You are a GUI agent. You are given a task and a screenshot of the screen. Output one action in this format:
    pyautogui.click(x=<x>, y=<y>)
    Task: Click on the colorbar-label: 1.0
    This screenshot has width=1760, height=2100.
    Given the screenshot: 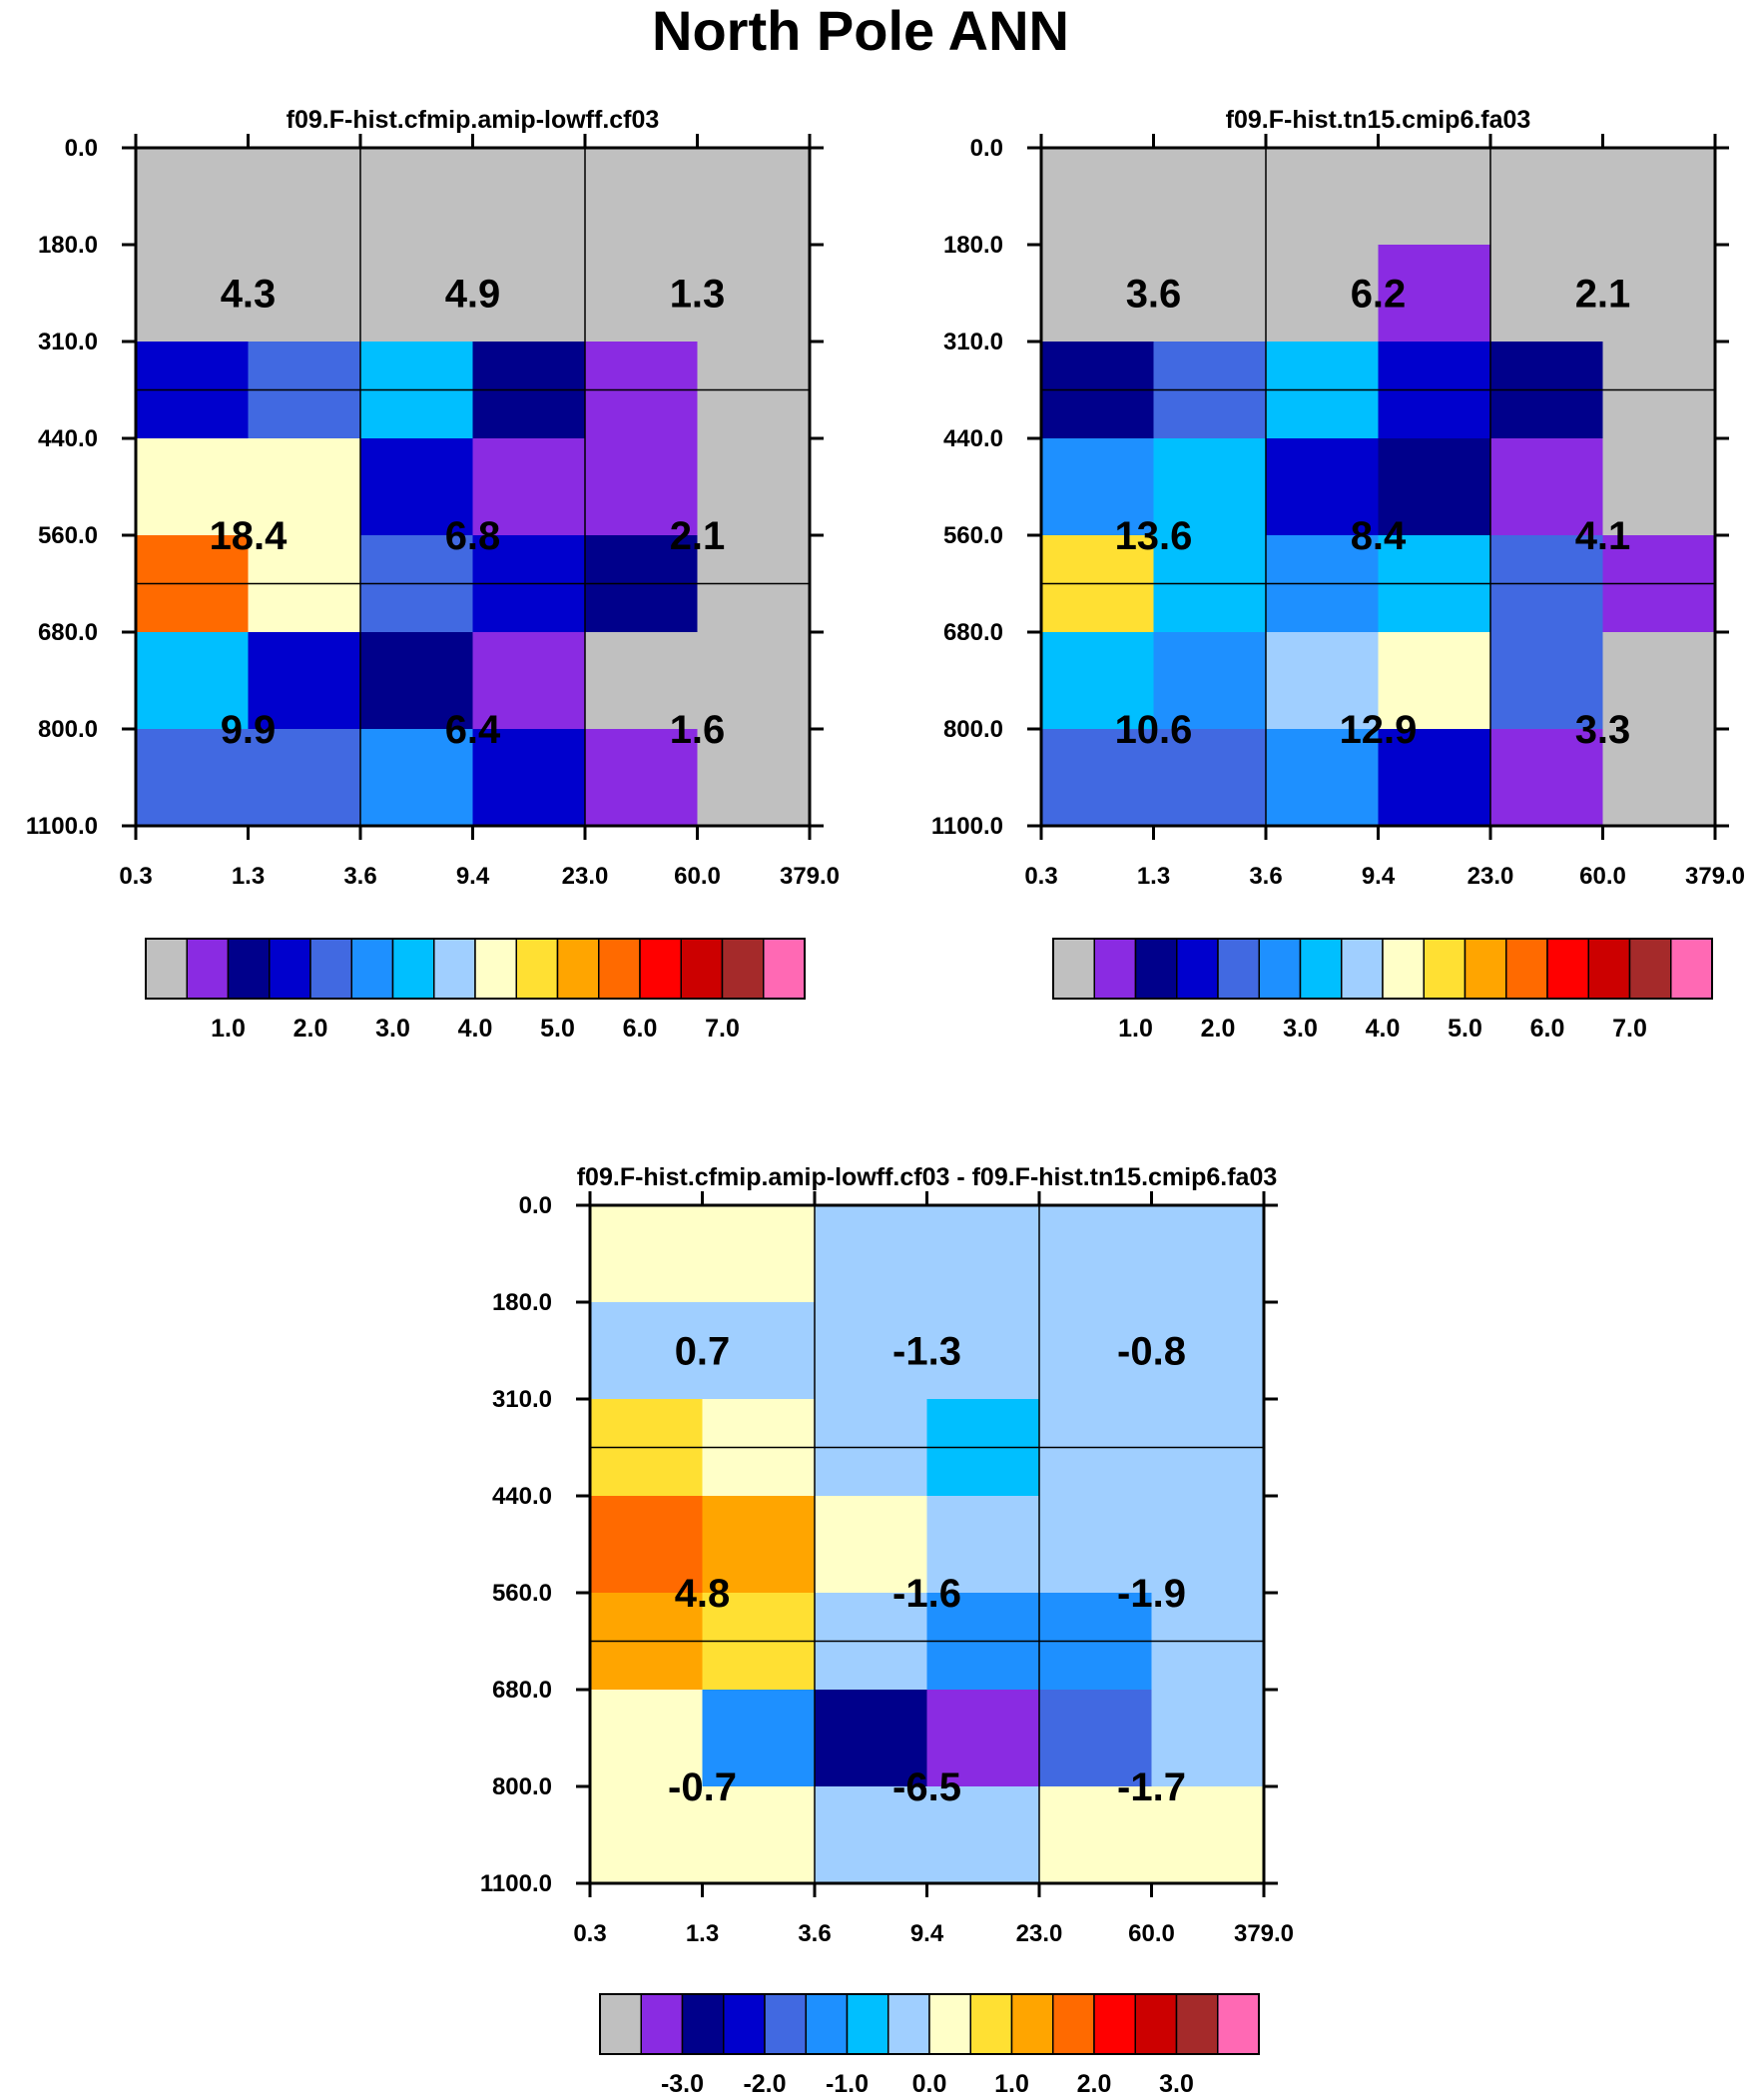 What is the action you would take?
    pyautogui.click(x=228, y=1029)
    